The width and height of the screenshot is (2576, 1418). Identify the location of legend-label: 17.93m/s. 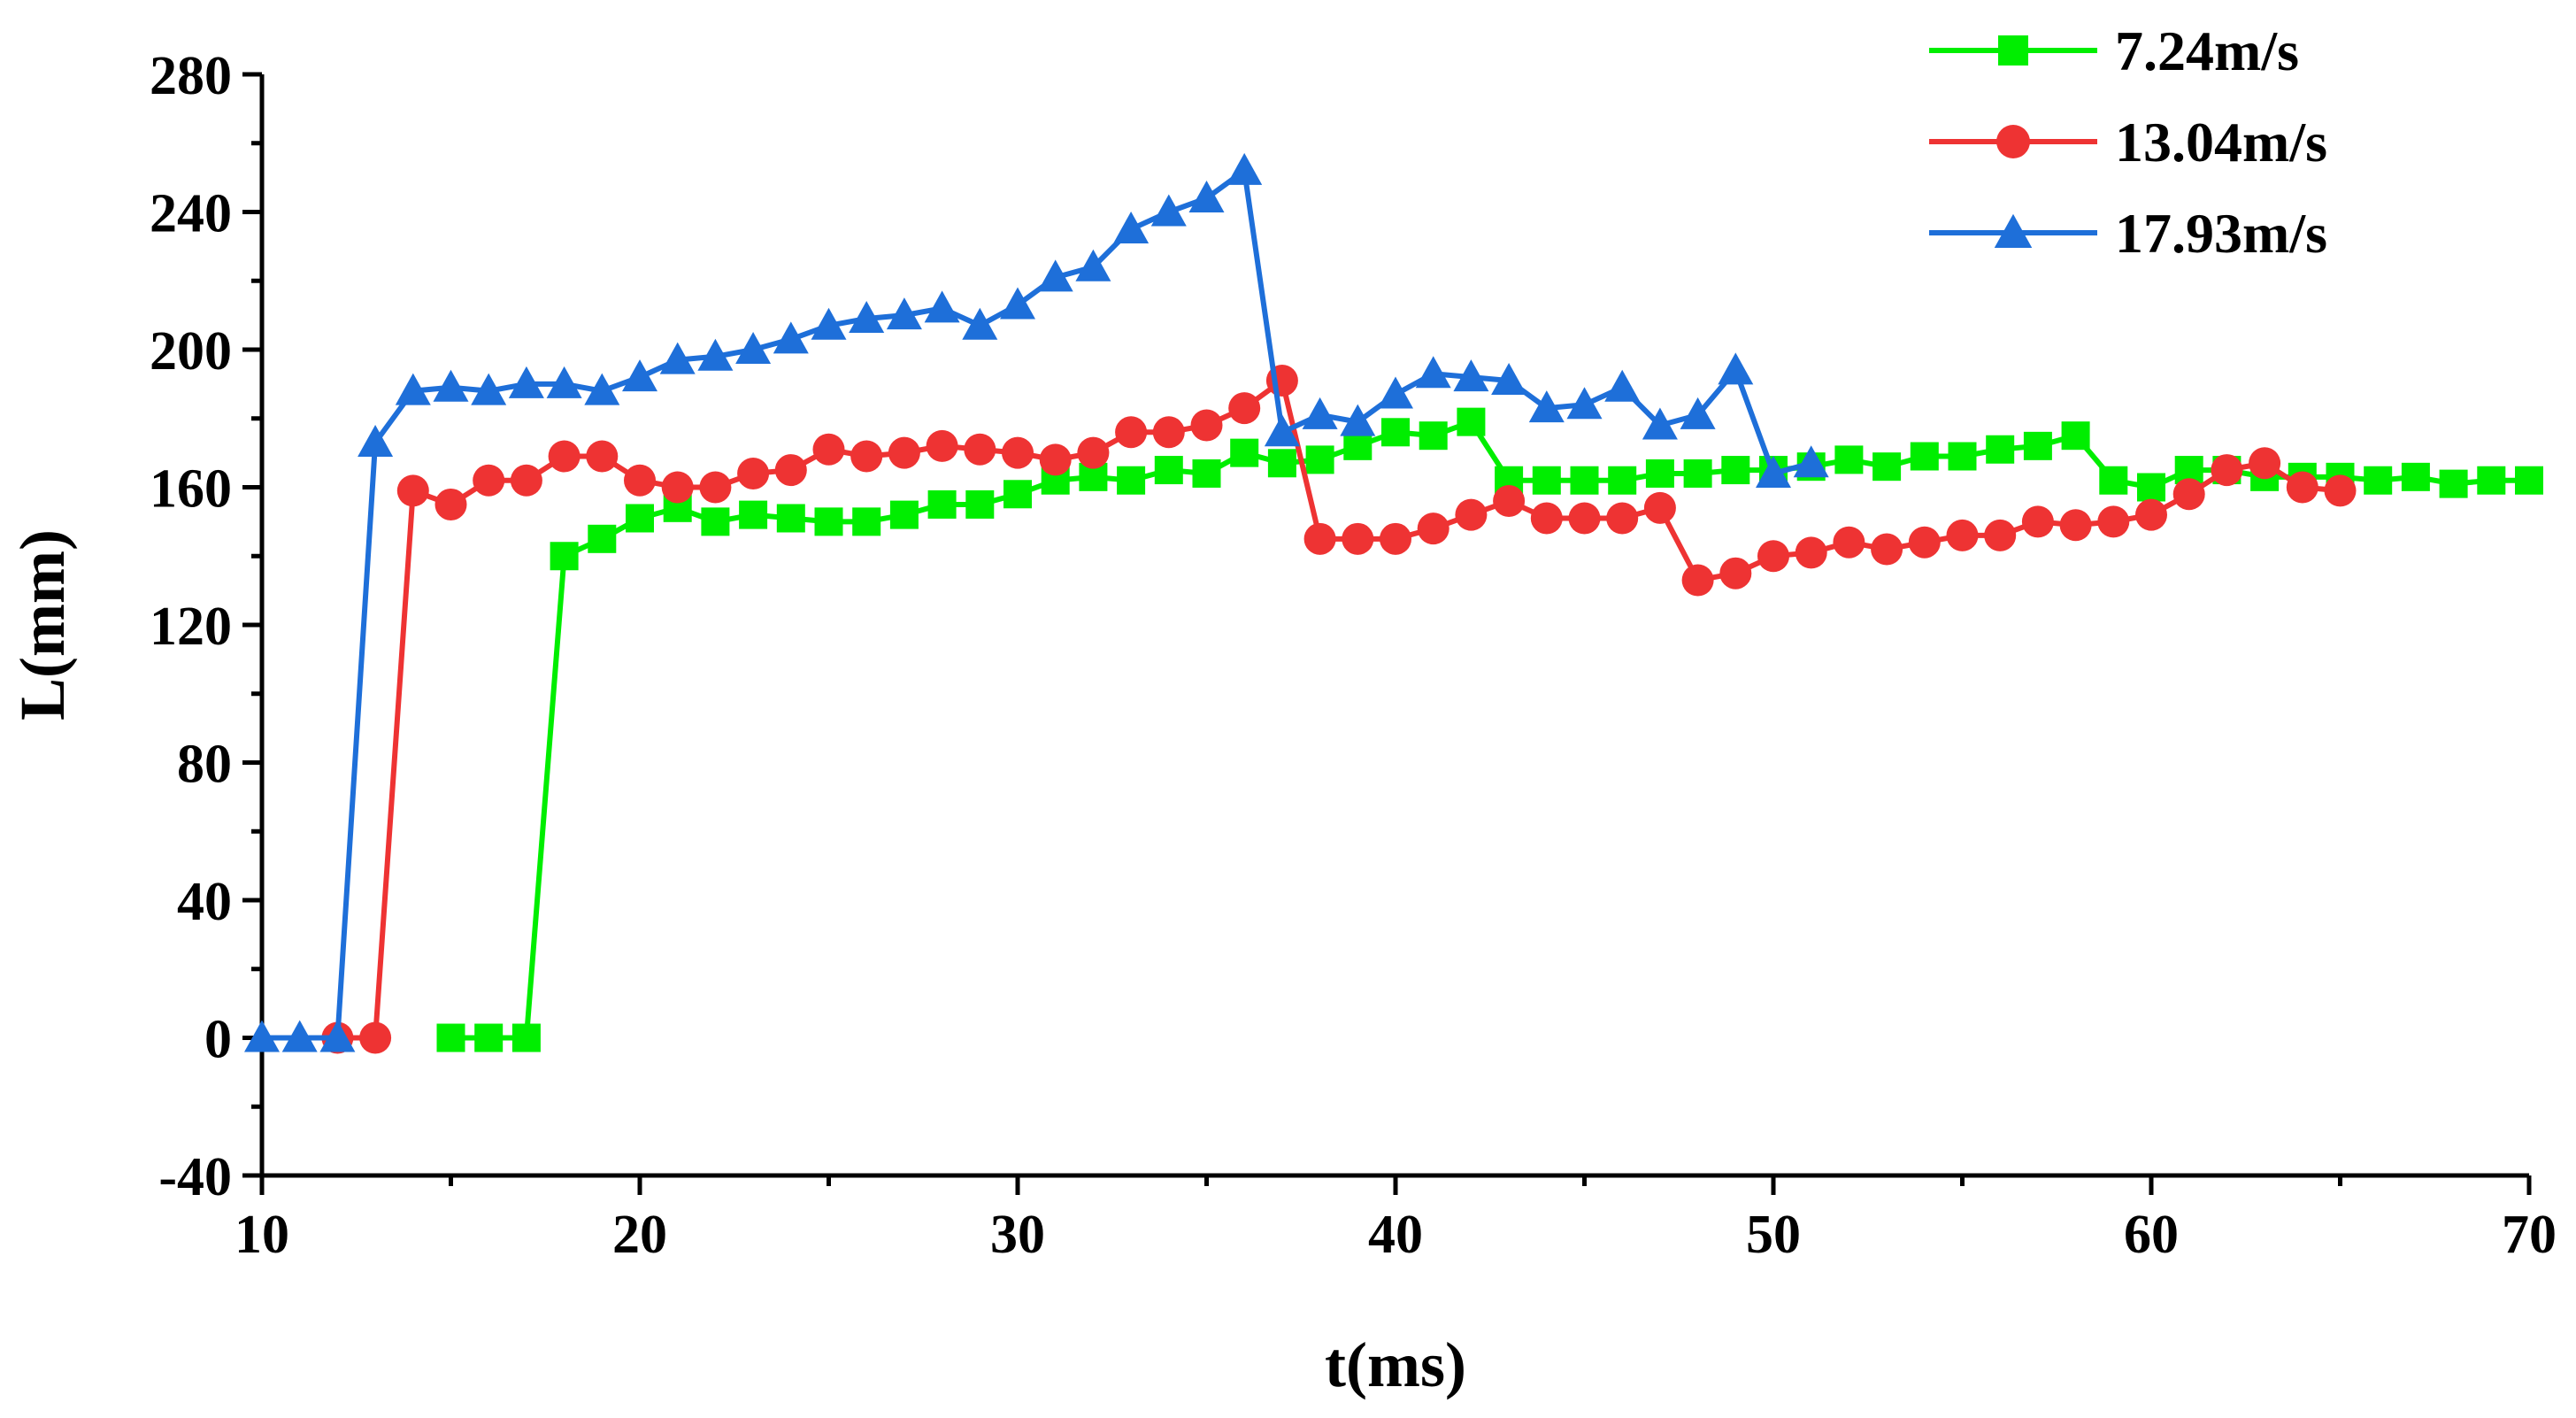
(2221, 234).